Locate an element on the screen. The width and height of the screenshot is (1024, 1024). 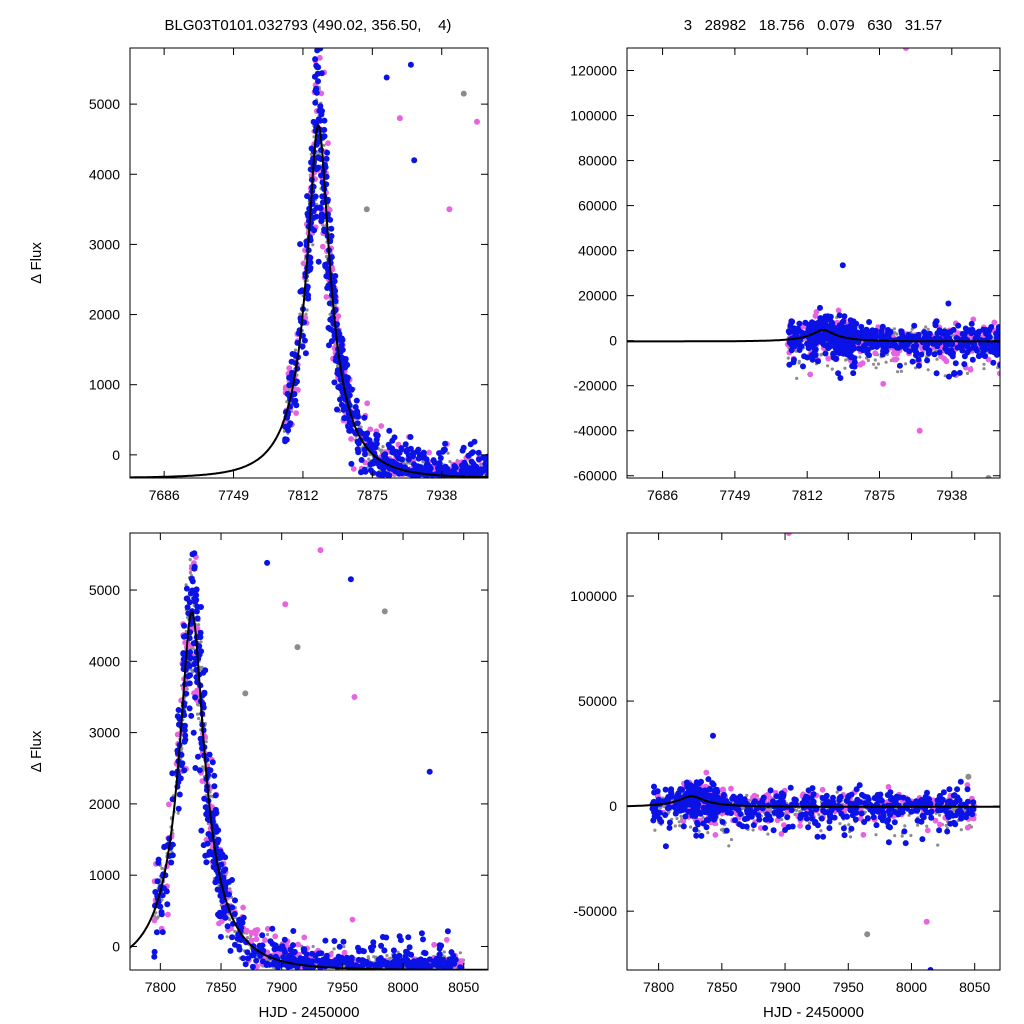
y-tick-label: 120000 is located at coordinates (593, 71).